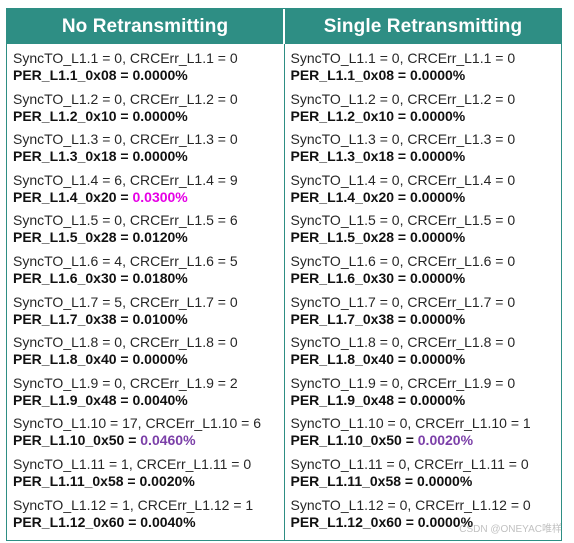 The width and height of the screenshot is (574, 543). Describe the element at coordinates (403, 301) in the screenshot. I see `sync-crc-text: SyncTO_L1.7 = 0, CRCErr_L1.7 = 0` at that location.